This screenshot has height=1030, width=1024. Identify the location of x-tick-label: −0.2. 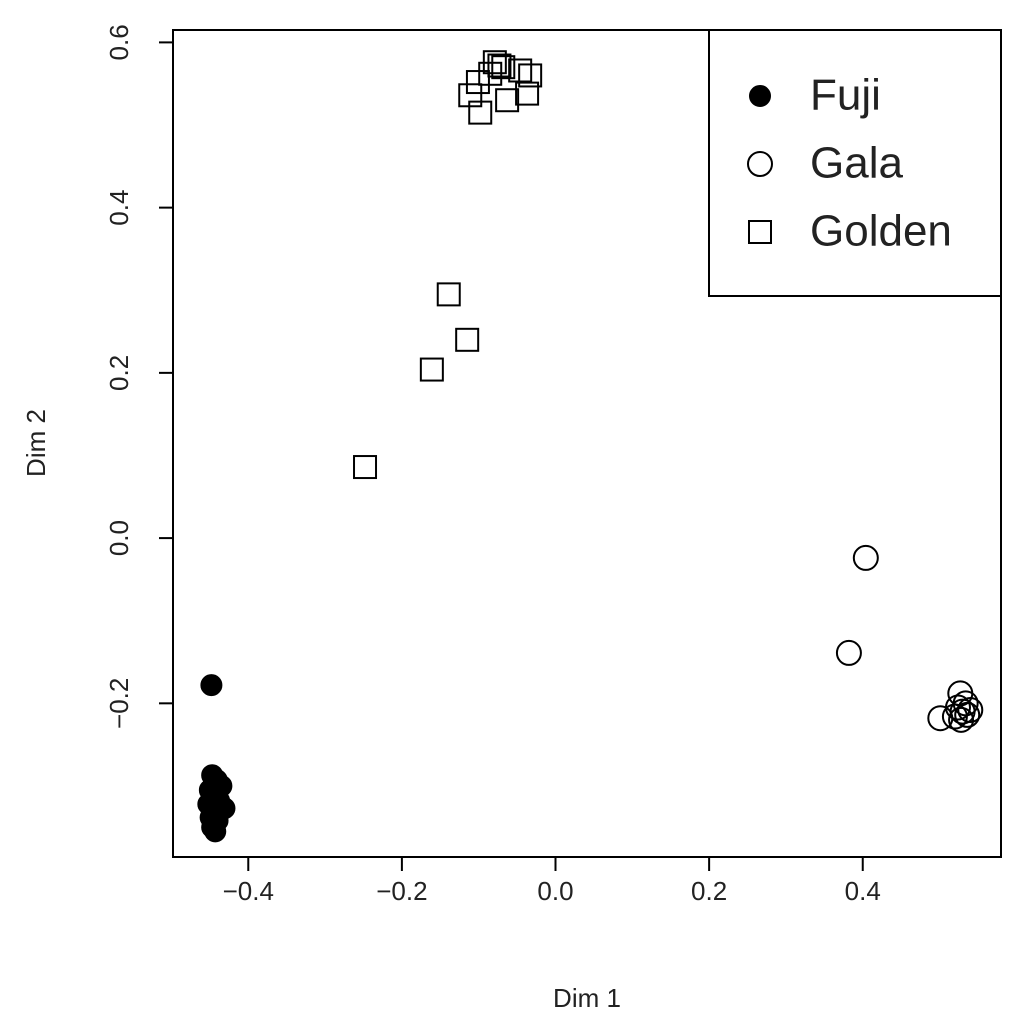
(401, 891).